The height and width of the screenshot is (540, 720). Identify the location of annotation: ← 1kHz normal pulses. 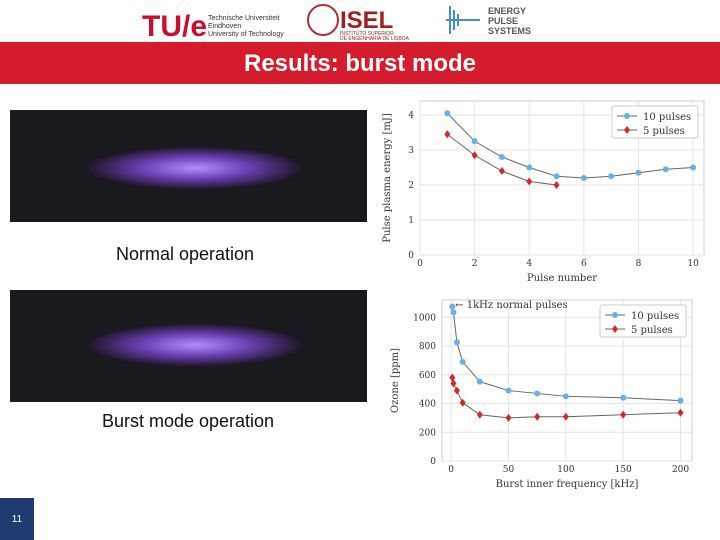
(511, 305).